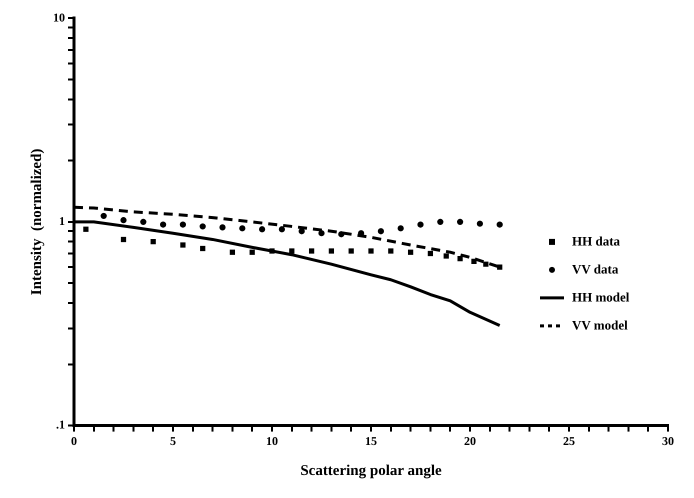 Image resolution: width=694 pixels, height=498 pixels. I want to click on legend-label: VV model, so click(600, 324).